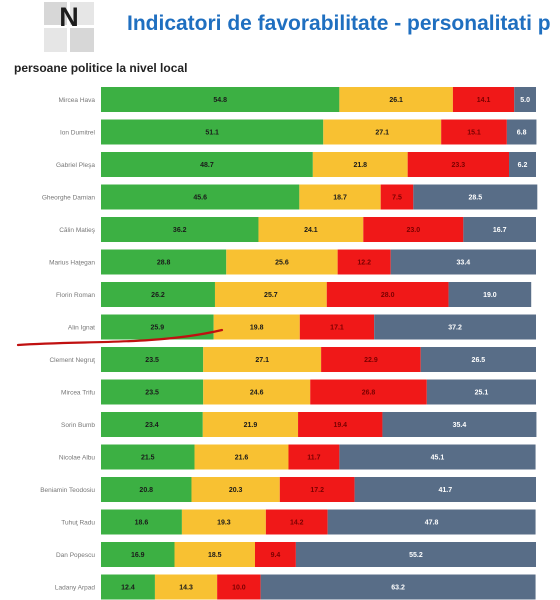  Describe the element at coordinates (78, 393) in the screenshot. I see `category-label: Mircea Trifu` at that location.